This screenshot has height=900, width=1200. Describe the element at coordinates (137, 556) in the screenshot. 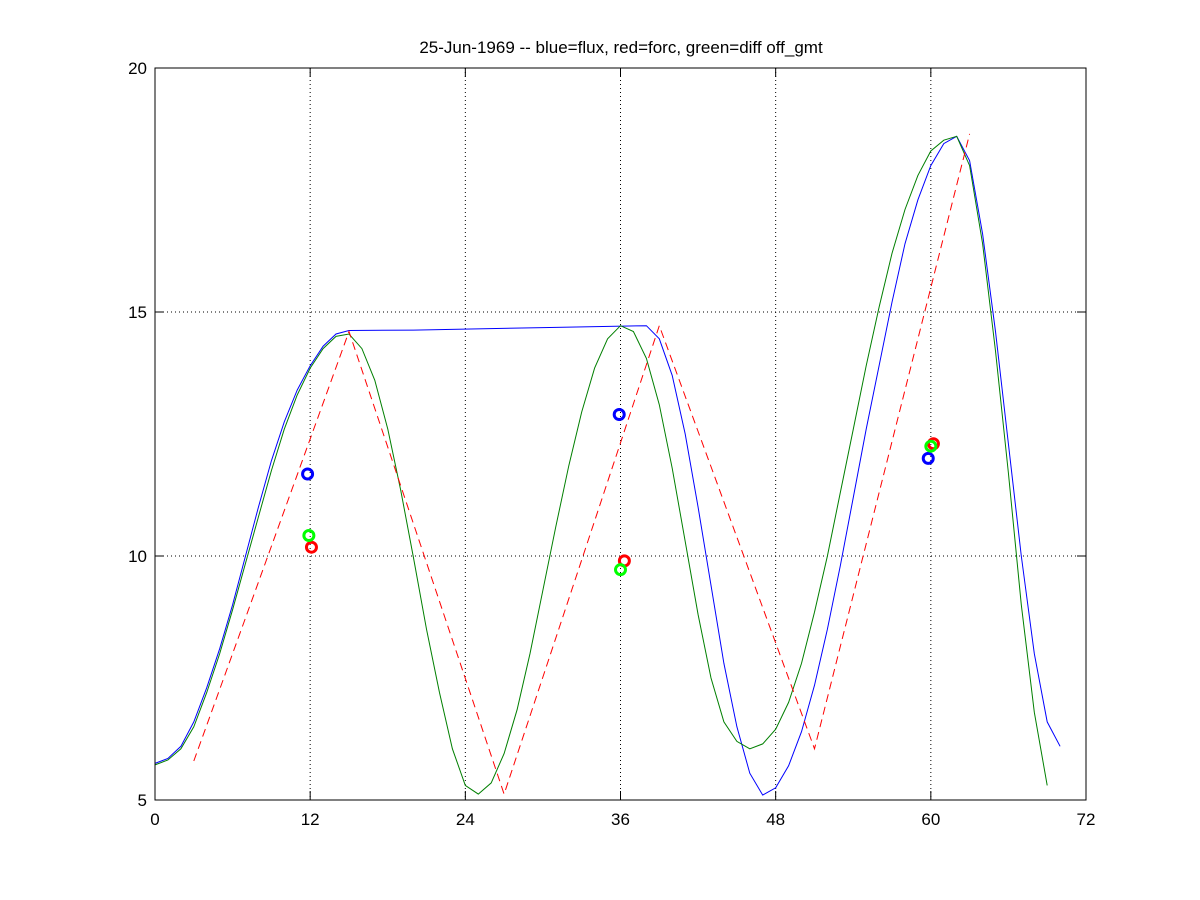

I see `y-tick-label: 10` at that location.